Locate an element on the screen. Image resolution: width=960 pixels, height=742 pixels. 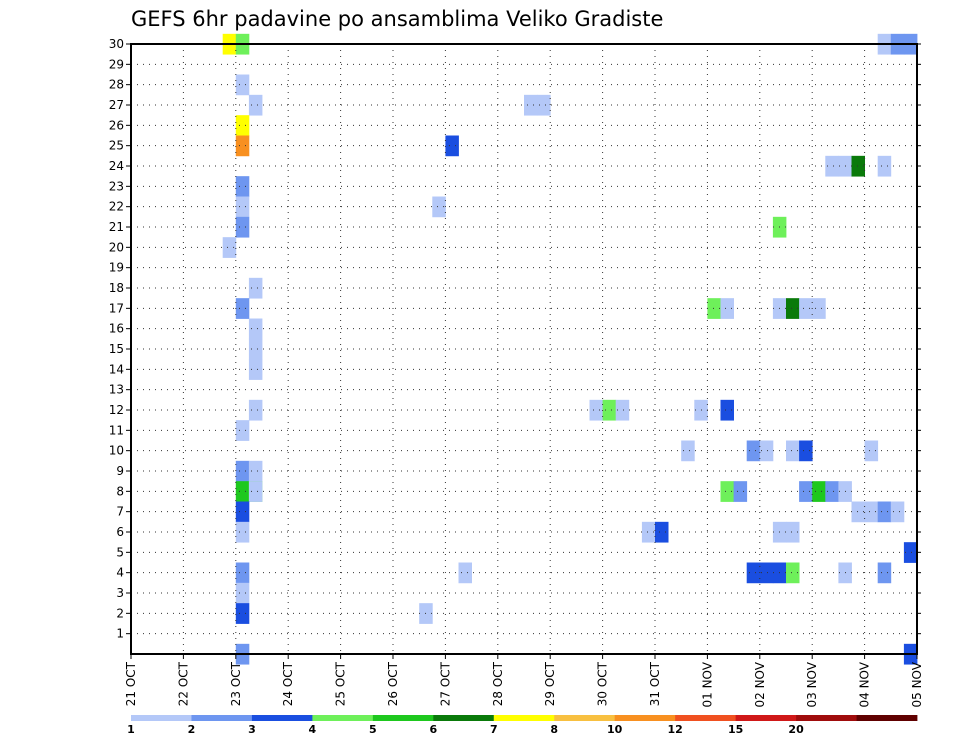
colorbar-label: 7 is located at coordinates (494, 729).